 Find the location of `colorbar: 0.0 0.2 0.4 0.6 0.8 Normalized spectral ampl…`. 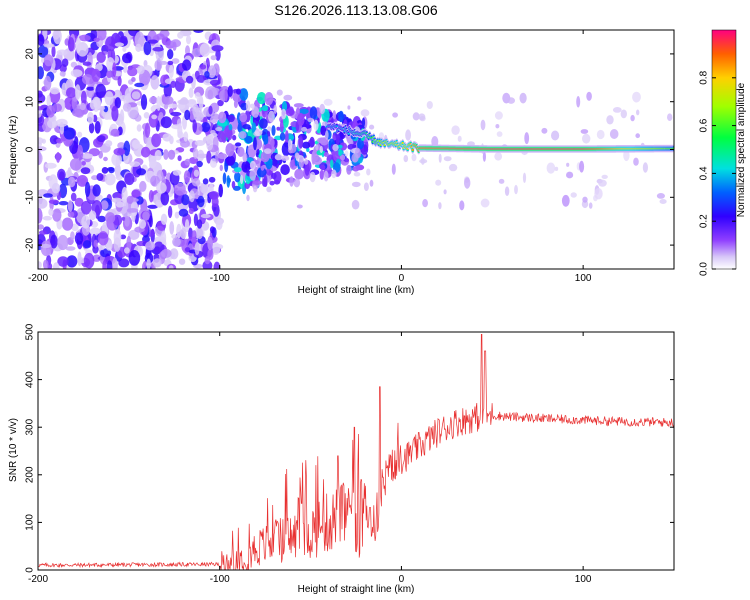

colorbar: 0.0 0.2 0.4 0.6 0.8 Normalized spectral ampl… is located at coordinates (723, 152).